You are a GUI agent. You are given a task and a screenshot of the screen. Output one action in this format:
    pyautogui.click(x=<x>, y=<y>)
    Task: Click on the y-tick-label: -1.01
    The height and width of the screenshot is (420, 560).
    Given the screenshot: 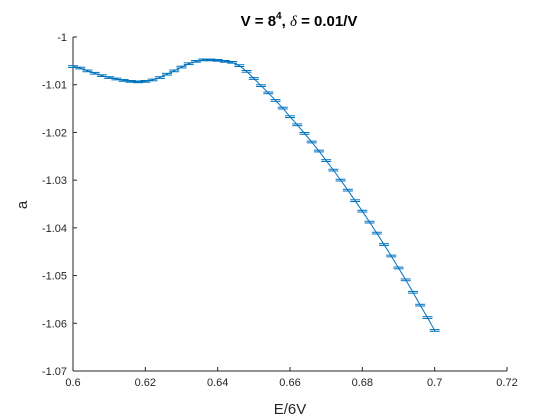 What is the action you would take?
    pyautogui.click(x=54, y=86)
    